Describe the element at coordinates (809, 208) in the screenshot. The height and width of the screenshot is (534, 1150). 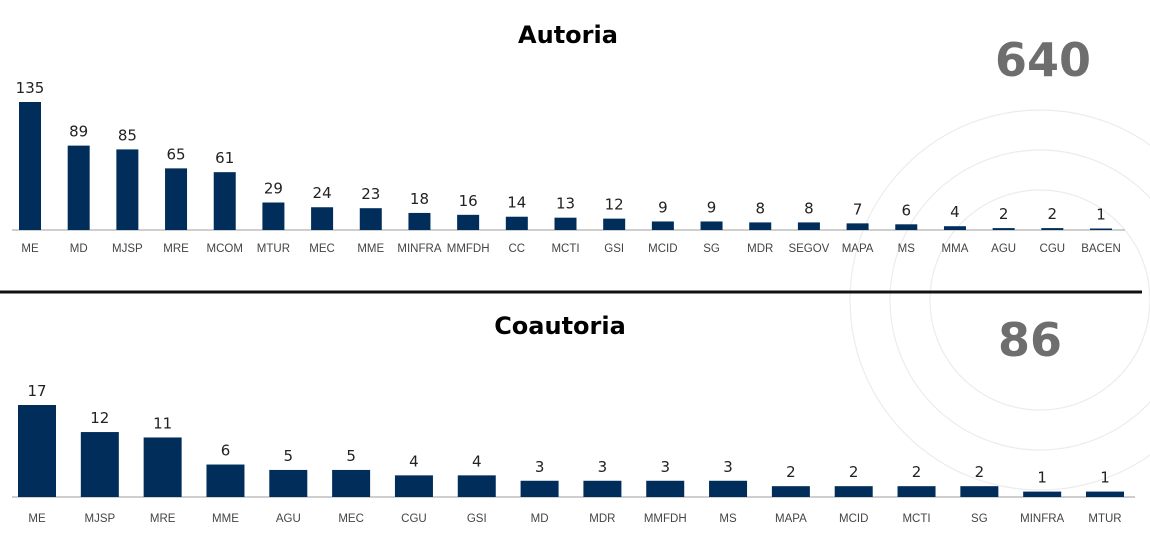
I see `data-label-segov: 8` at that location.